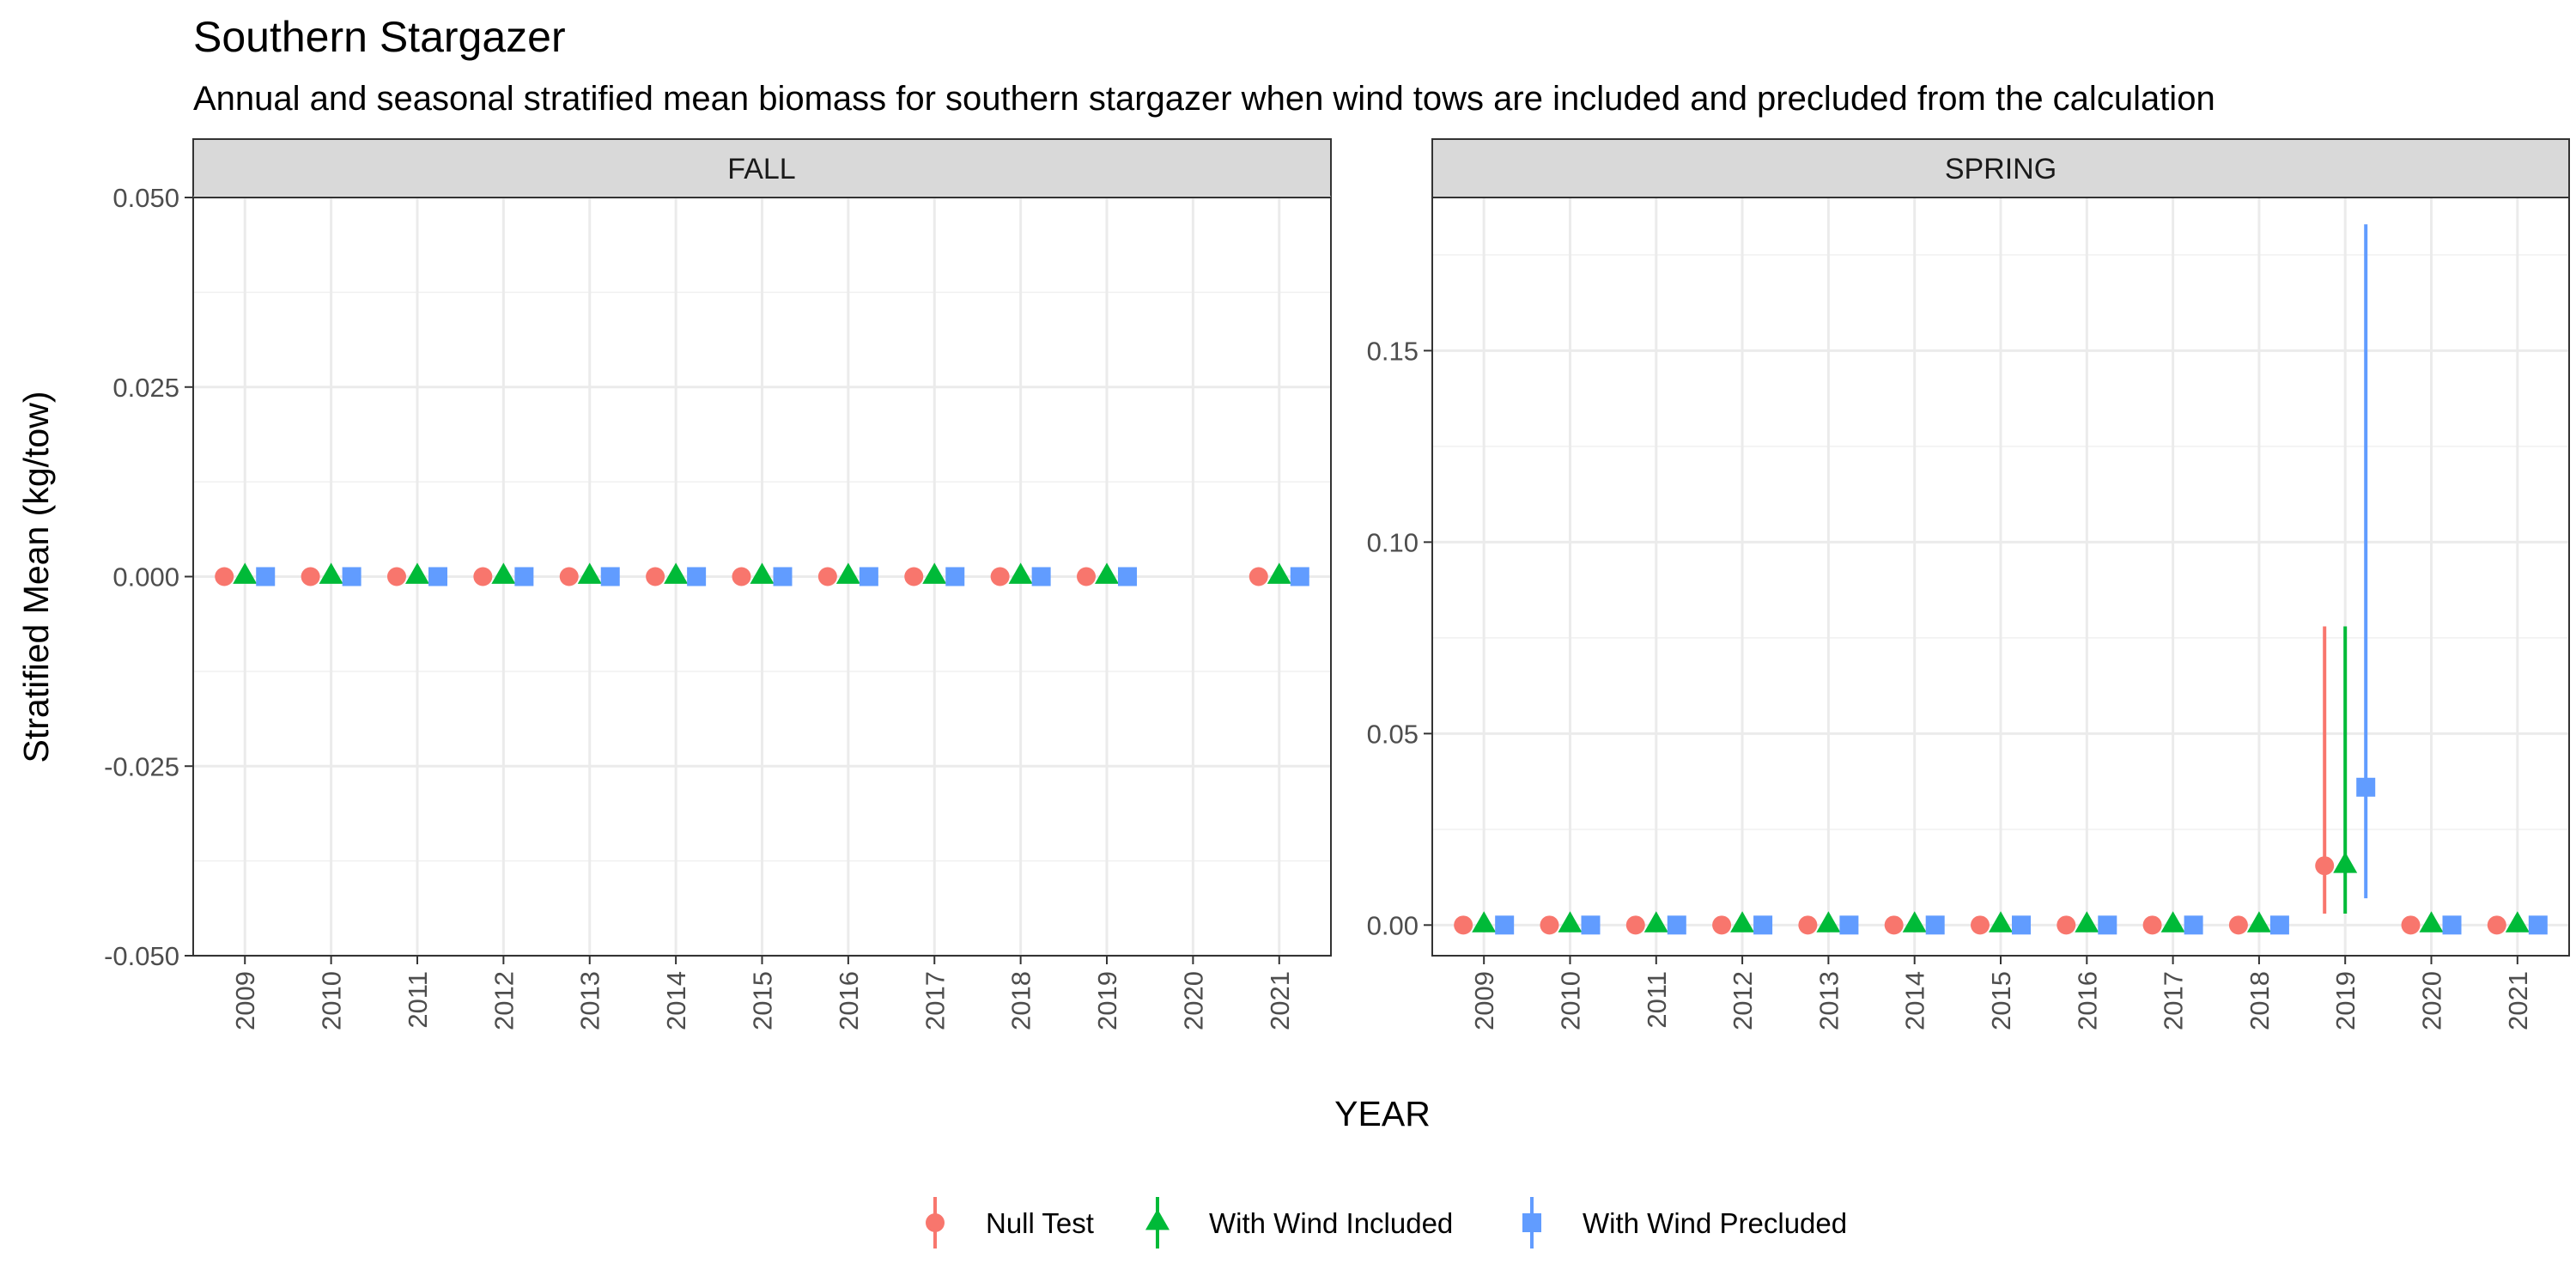 This screenshot has height=1288, width=2576. What do you see at coordinates (1331, 1223) in the screenshot?
I see `legend-label: With Wind Included` at bounding box center [1331, 1223].